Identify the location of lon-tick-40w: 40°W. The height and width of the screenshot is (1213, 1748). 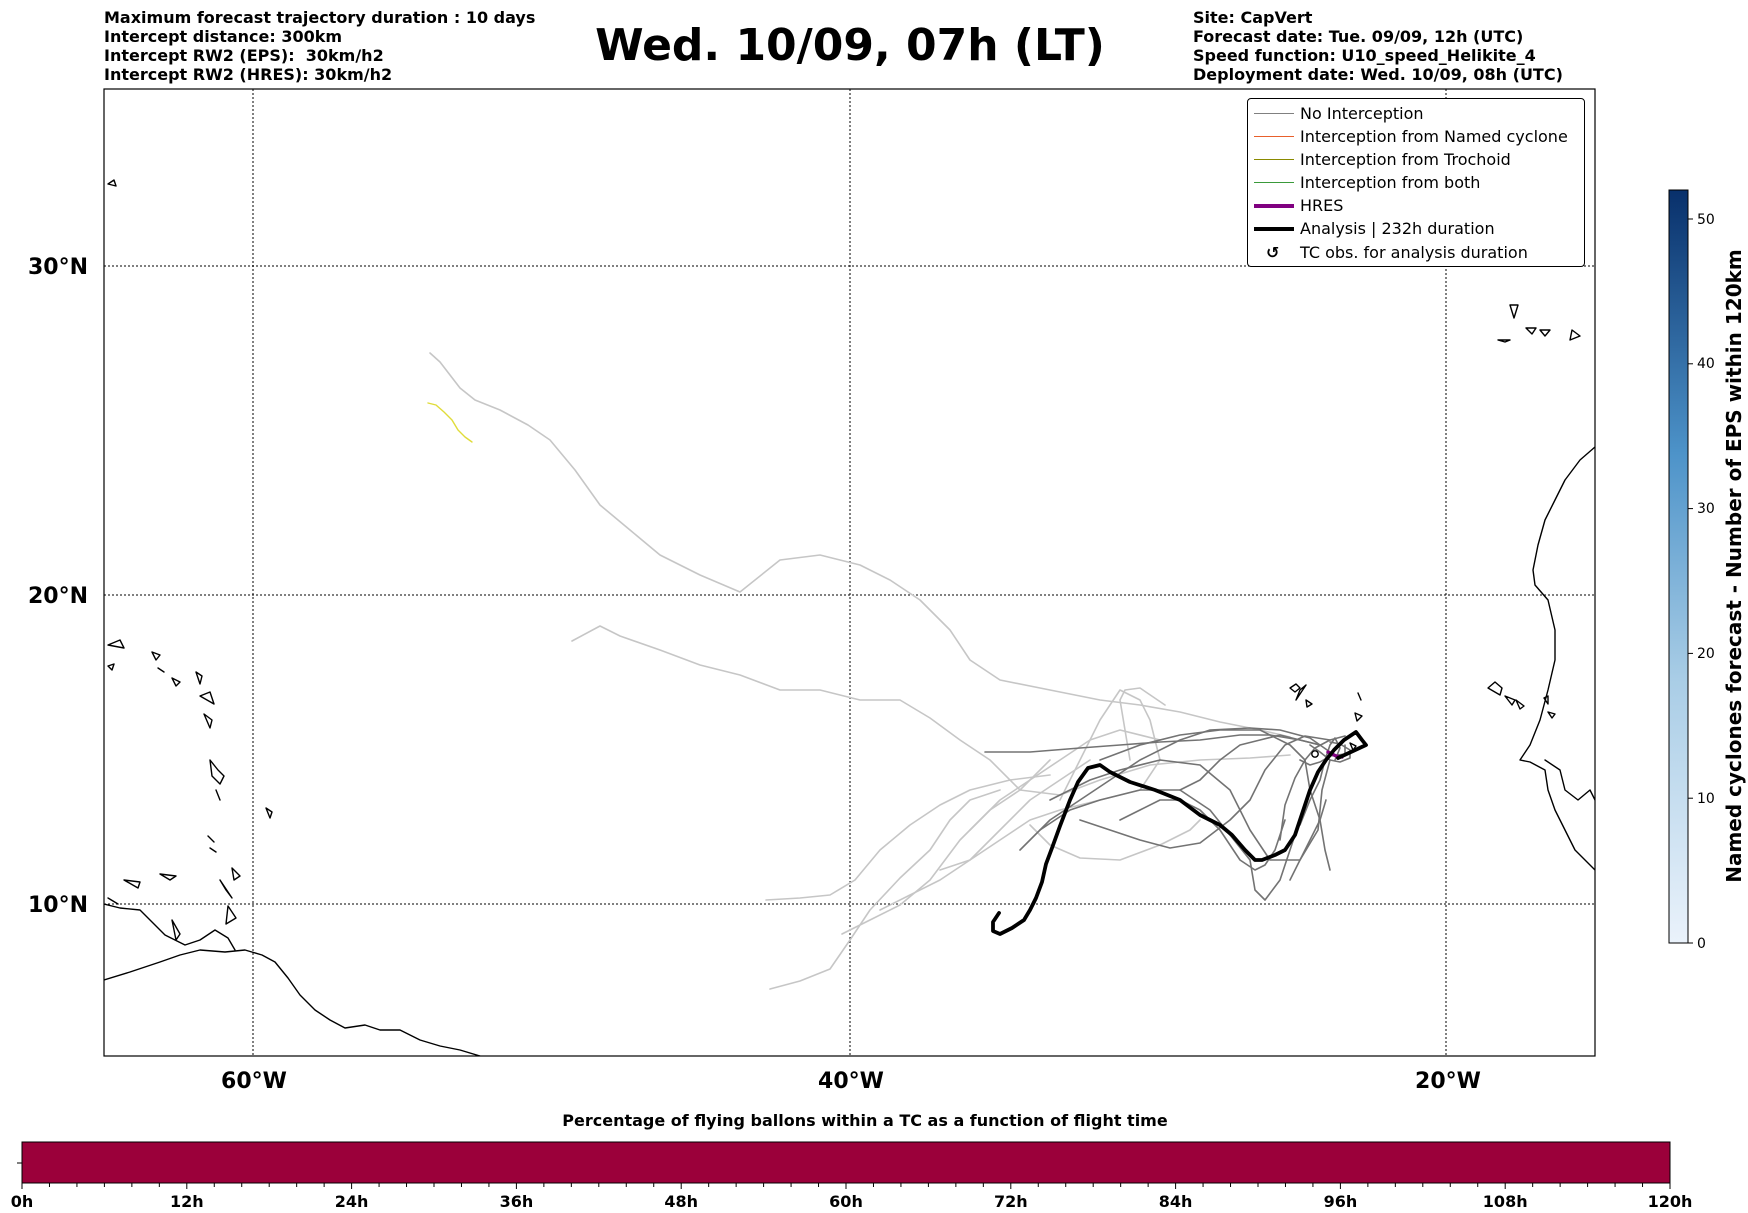
(851, 1081).